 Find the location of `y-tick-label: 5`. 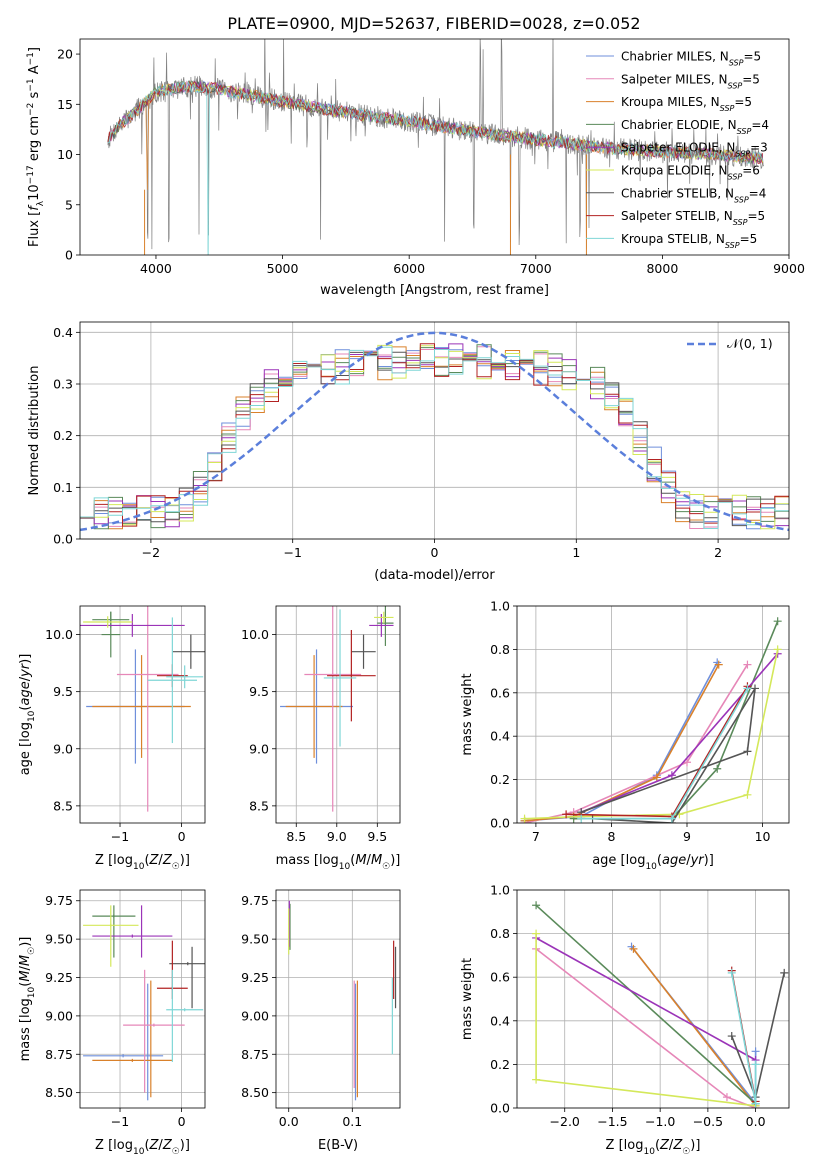

y-tick-label: 5 is located at coordinates (69, 204).